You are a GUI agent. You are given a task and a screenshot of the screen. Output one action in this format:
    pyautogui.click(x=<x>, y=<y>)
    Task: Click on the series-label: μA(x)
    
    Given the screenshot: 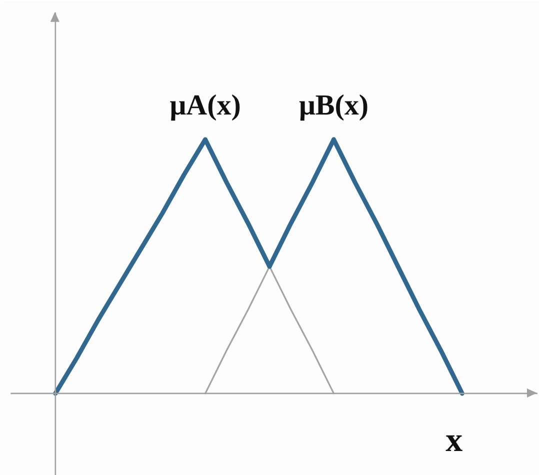 What is the action you would take?
    pyautogui.click(x=205, y=105)
    